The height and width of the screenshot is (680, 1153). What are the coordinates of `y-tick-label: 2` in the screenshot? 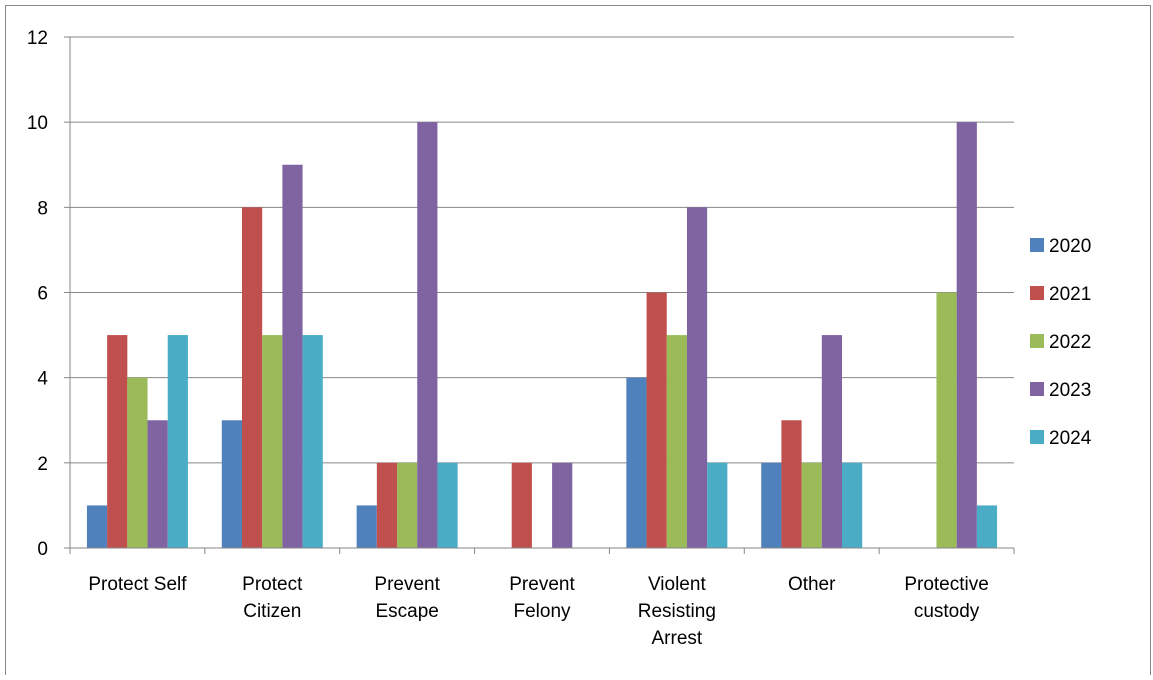 It's located at (42, 464).